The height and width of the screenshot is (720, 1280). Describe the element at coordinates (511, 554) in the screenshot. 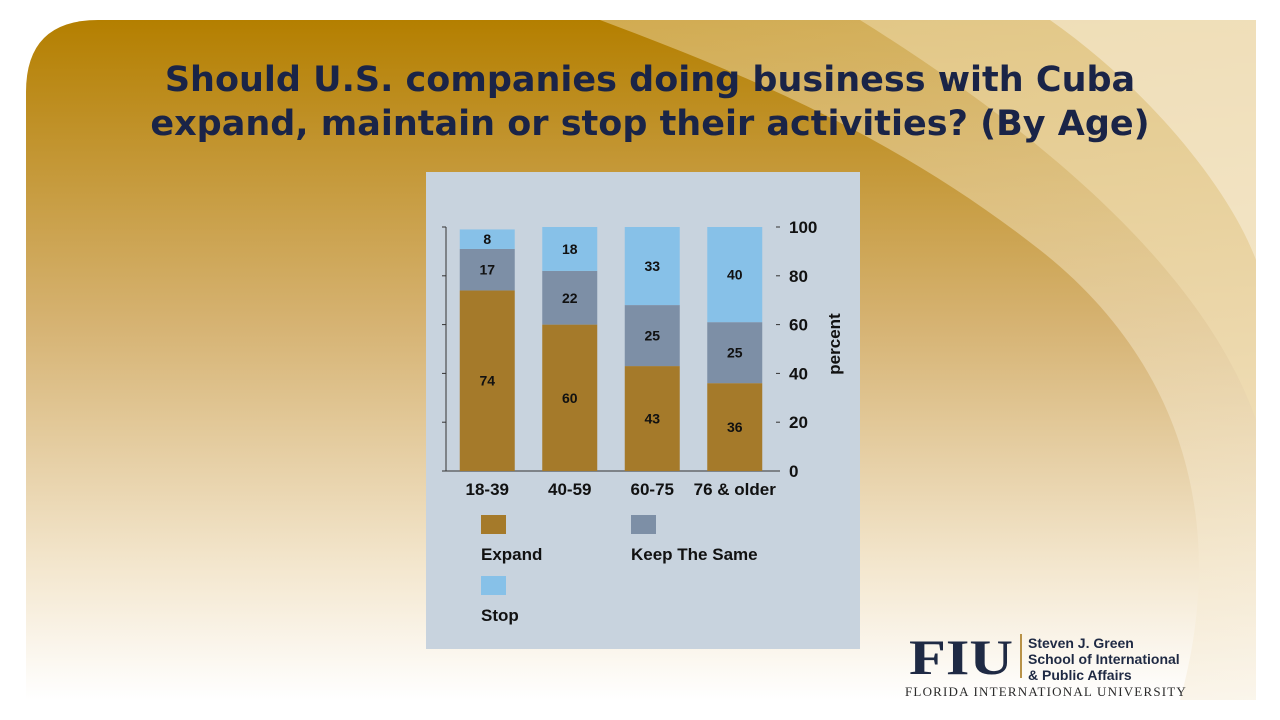

I see `legend-label: Expand` at that location.